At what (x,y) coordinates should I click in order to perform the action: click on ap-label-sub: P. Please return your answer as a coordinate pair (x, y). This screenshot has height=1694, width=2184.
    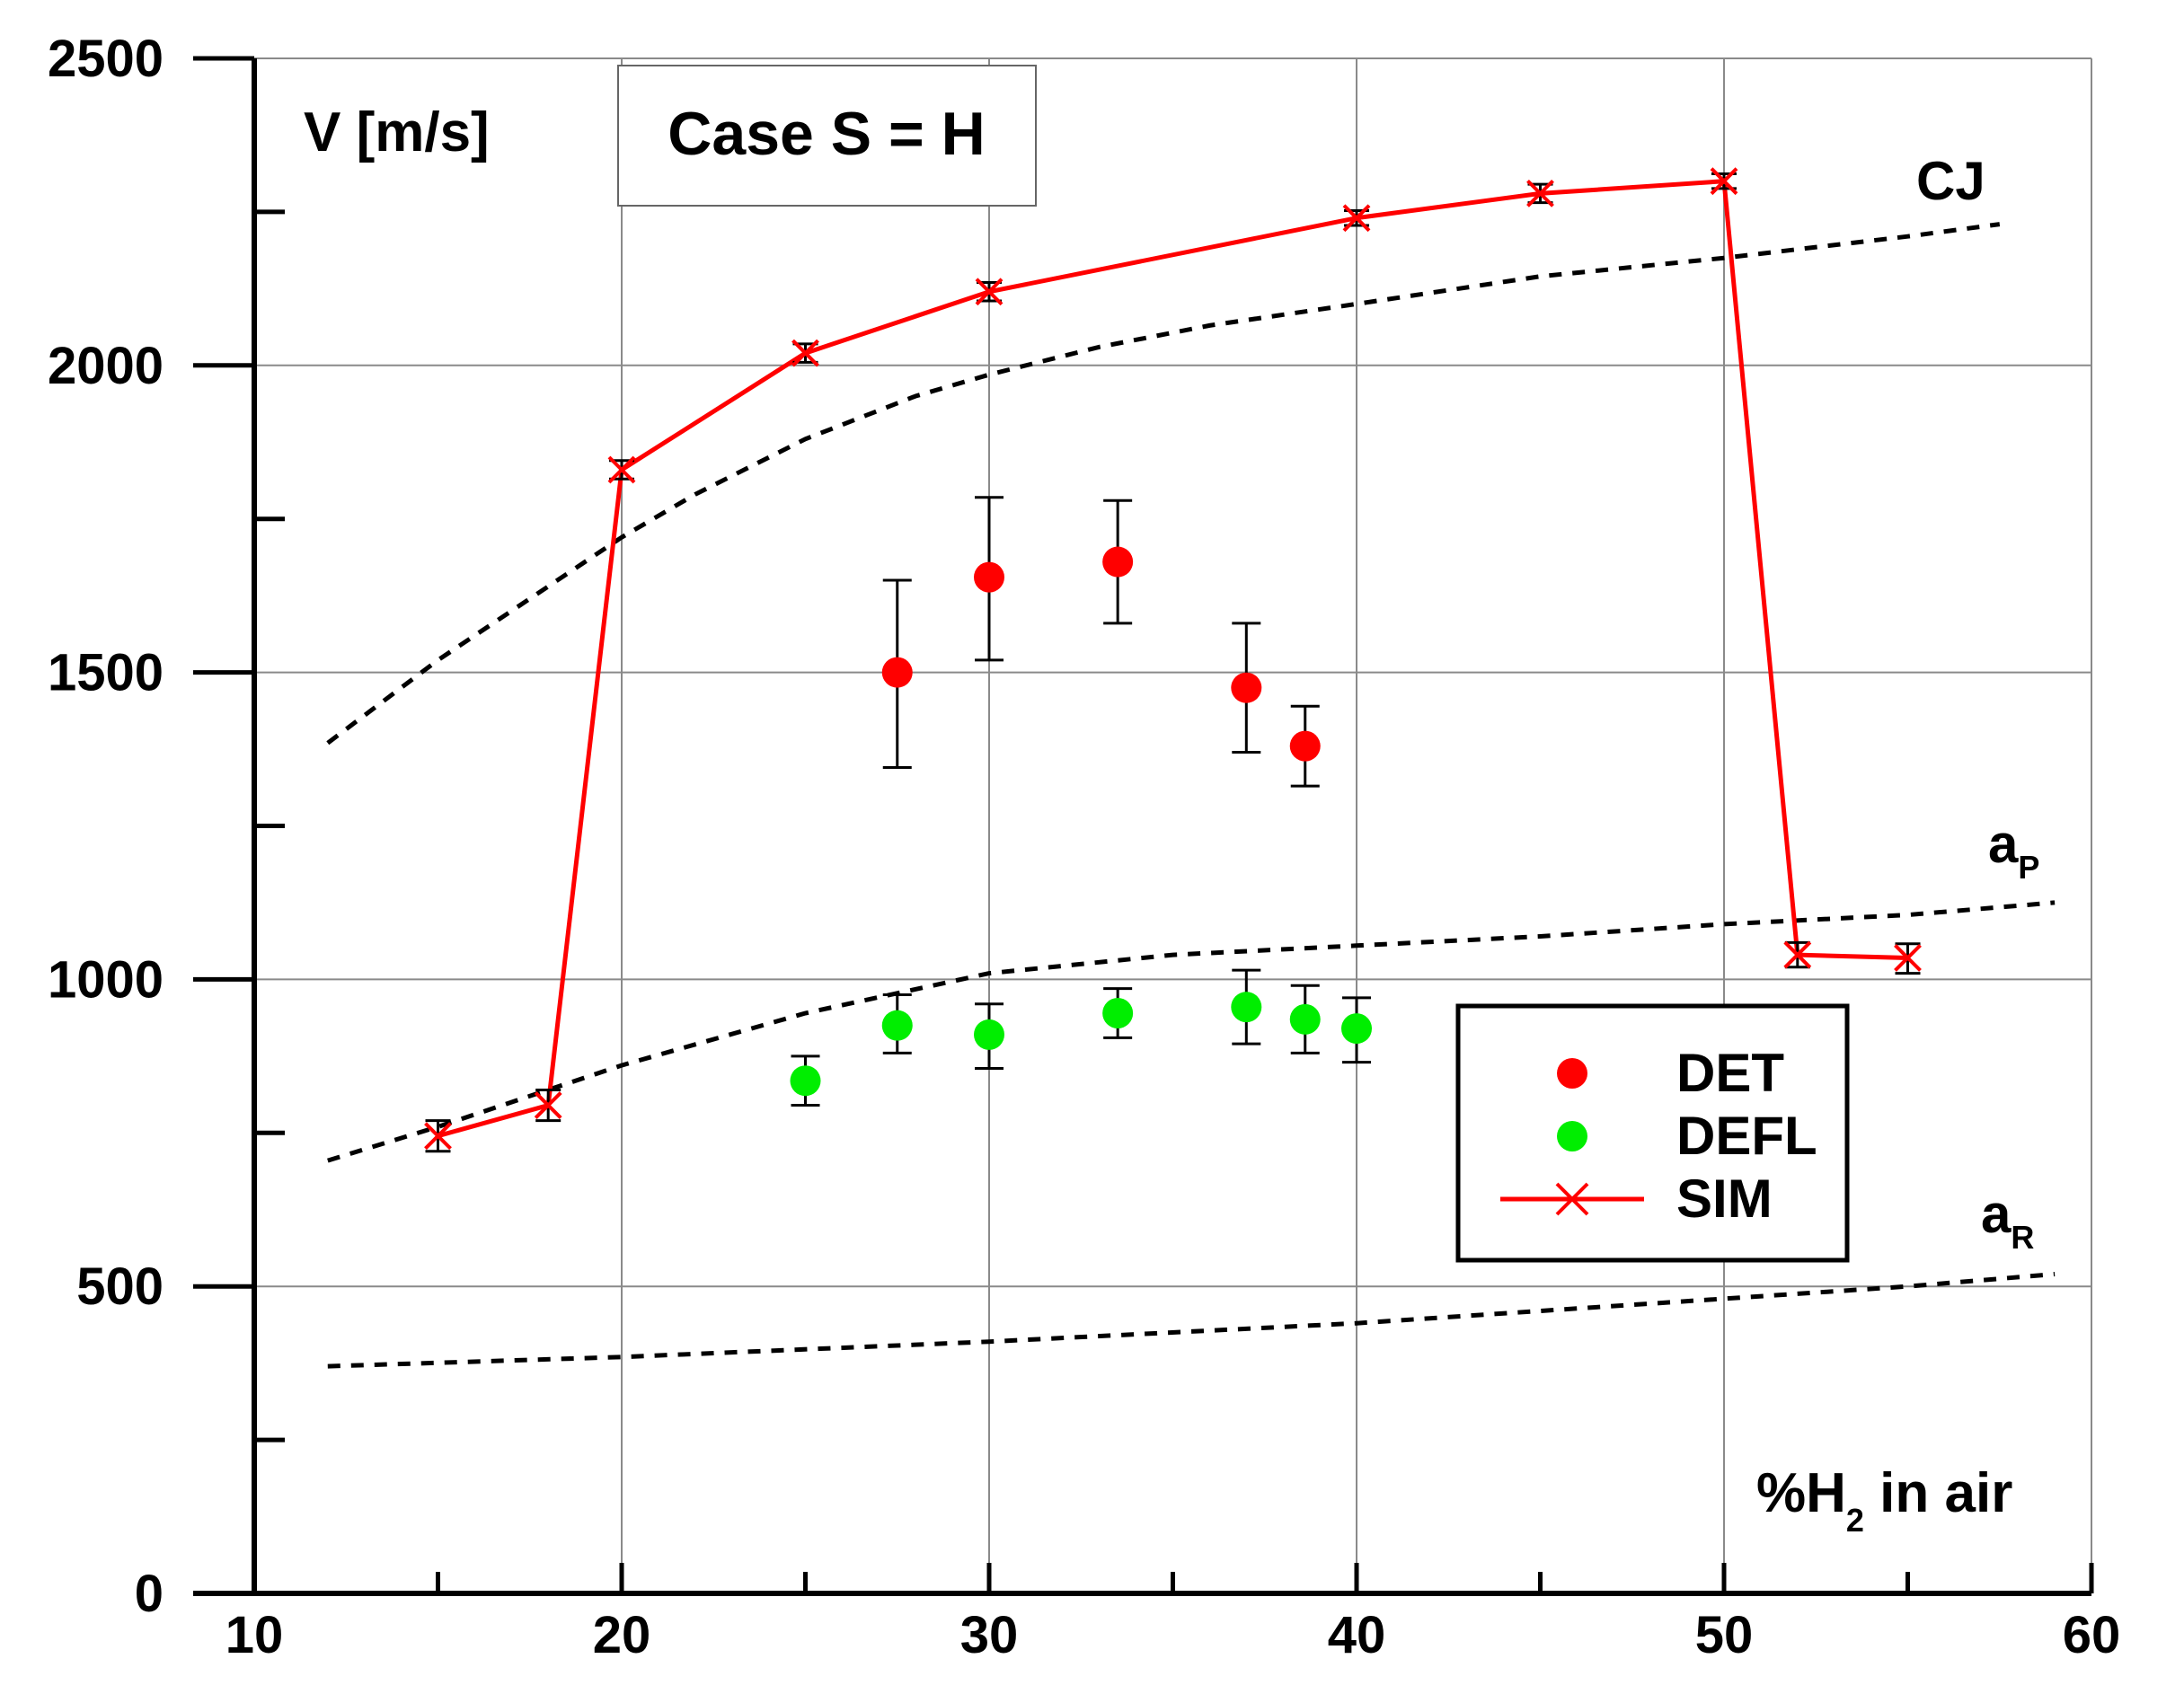
    Looking at the image, I should click on (2028, 868).